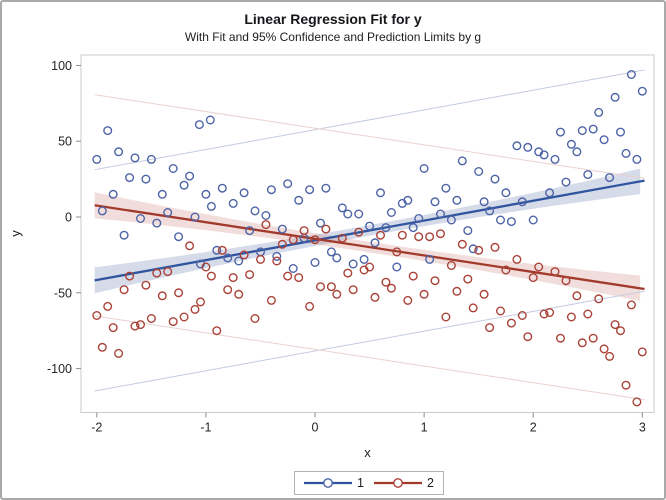 The width and height of the screenshot is (666, 500). Describe the element at coordinates (315, 428) in the screenshot. I see `x-axis-tick-label: 0` at that location.